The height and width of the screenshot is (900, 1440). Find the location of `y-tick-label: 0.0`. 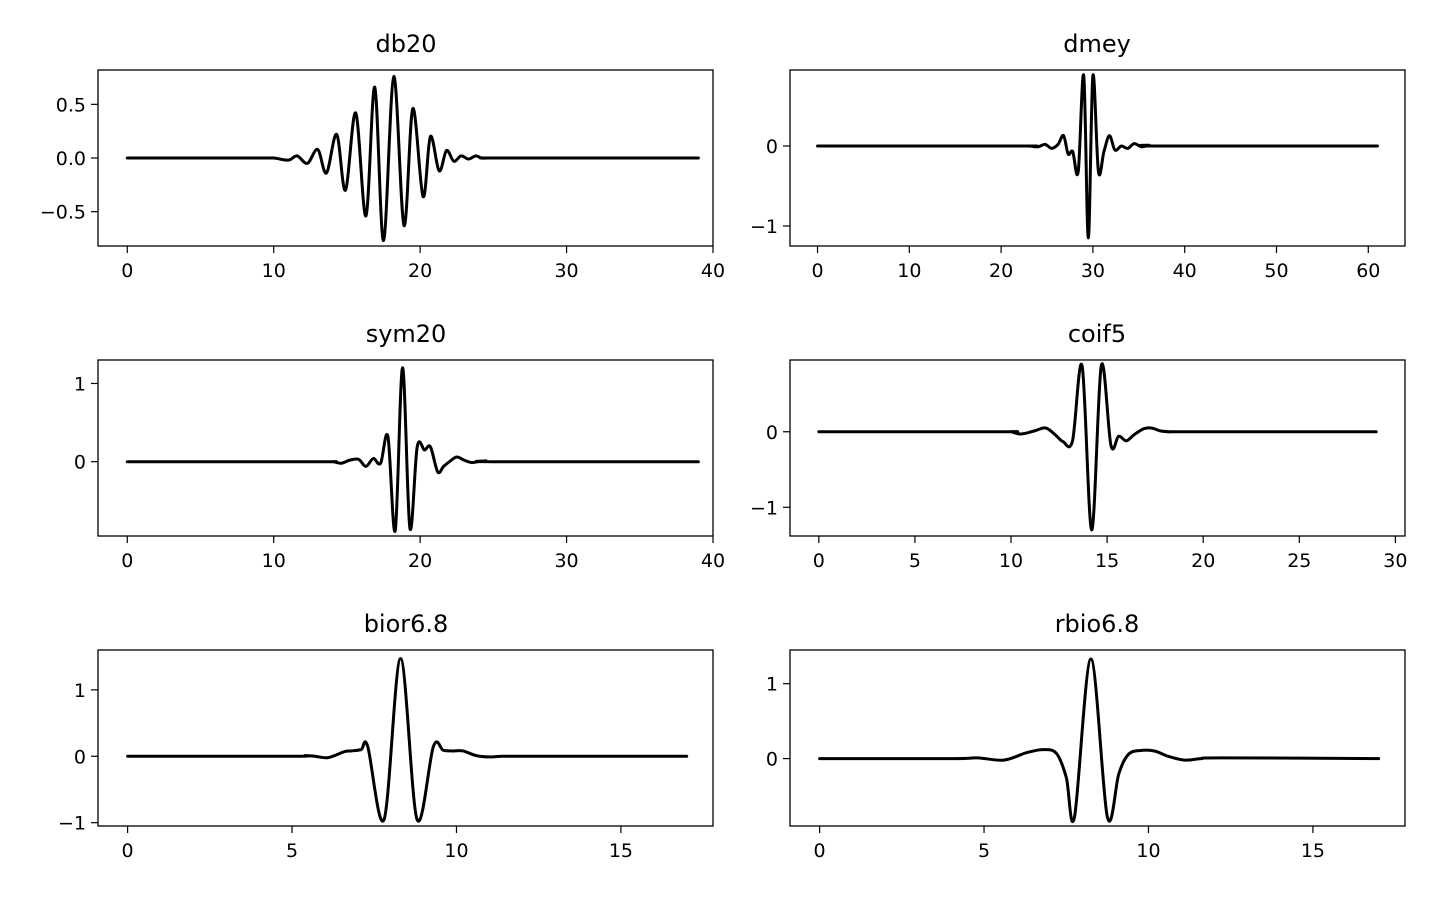

y-tick-label: 0.0 is located at coordinates (71, 159).